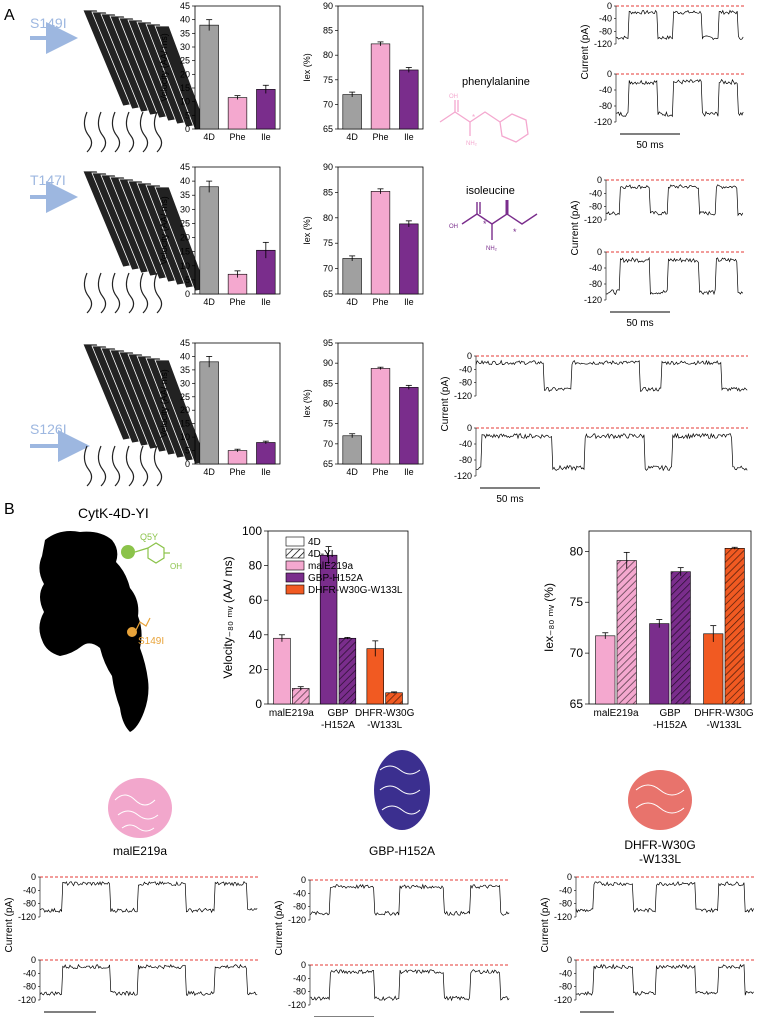  Describe the element at coordinates (492, 249) in the screenshot. I see `nh2-text: NH₂` at that location.